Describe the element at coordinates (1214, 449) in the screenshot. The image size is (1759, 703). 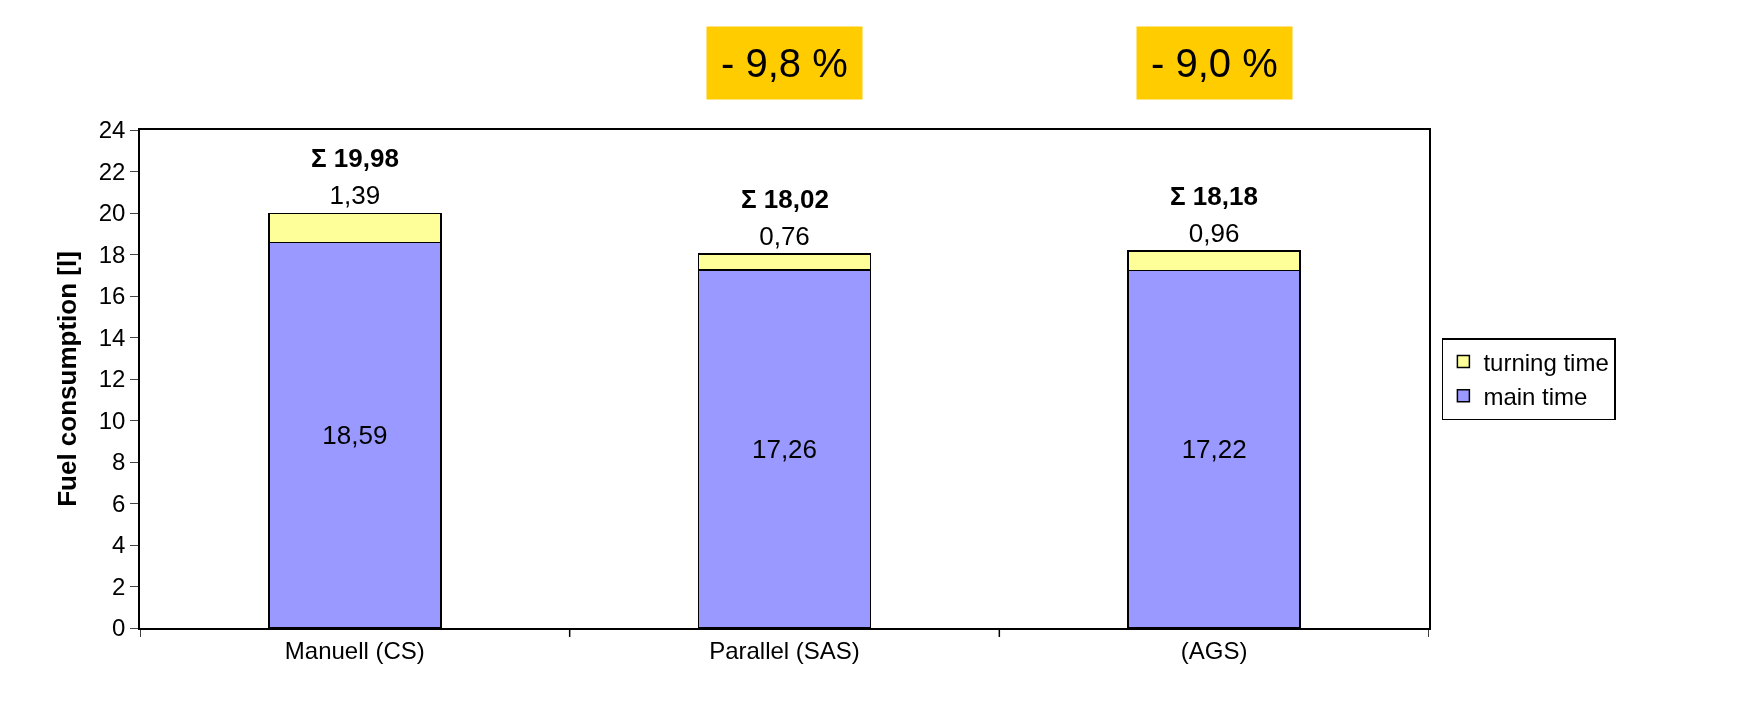
I see `data-label: 17,22` at that location.